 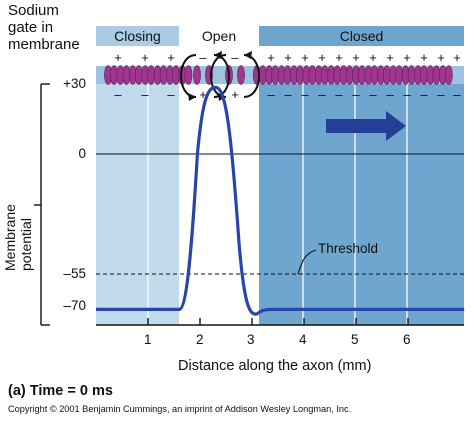 I want to click on threshold-label: Threshold, so click(x=348, y=248).